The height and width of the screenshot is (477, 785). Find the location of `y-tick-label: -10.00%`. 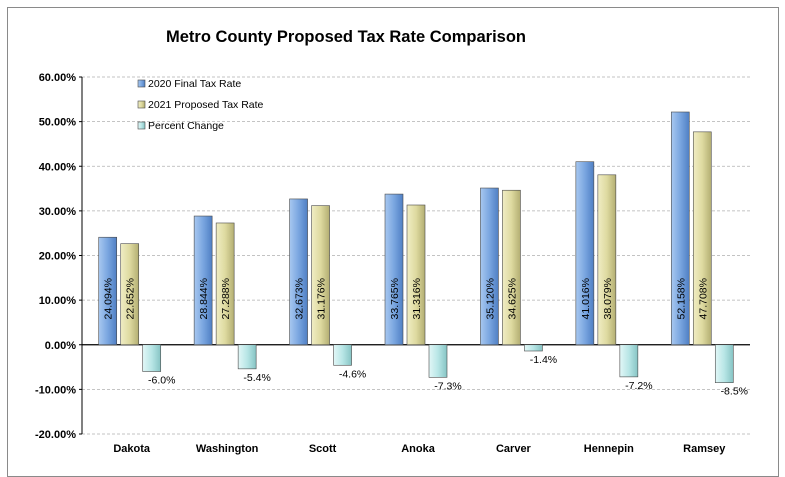

y-tick-label: -10.00% is located at coordinates (55, 390).